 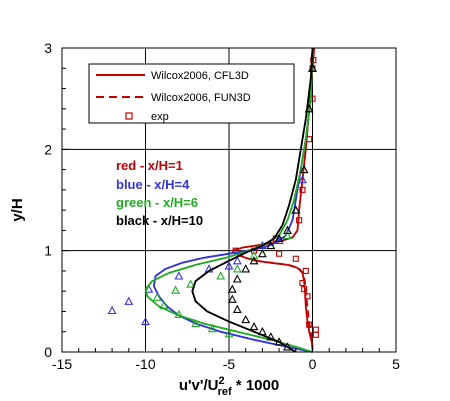 What do you see at coordinates (200, 76) in the screenshot?
I see `legend-label-cfl3d: Wilcox2006, CFL3D` at bounding box center [200, 76].